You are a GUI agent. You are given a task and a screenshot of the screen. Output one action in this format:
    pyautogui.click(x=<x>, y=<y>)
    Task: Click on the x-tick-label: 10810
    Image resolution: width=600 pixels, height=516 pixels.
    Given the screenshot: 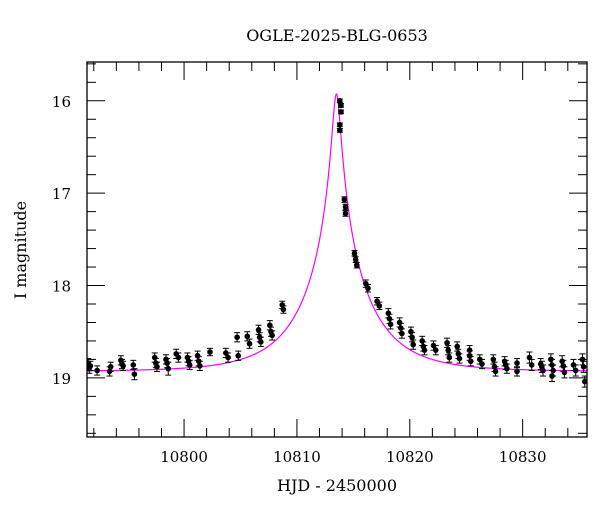 What is the action you would take?
    pyautogui.click(x=297, y=457)
    